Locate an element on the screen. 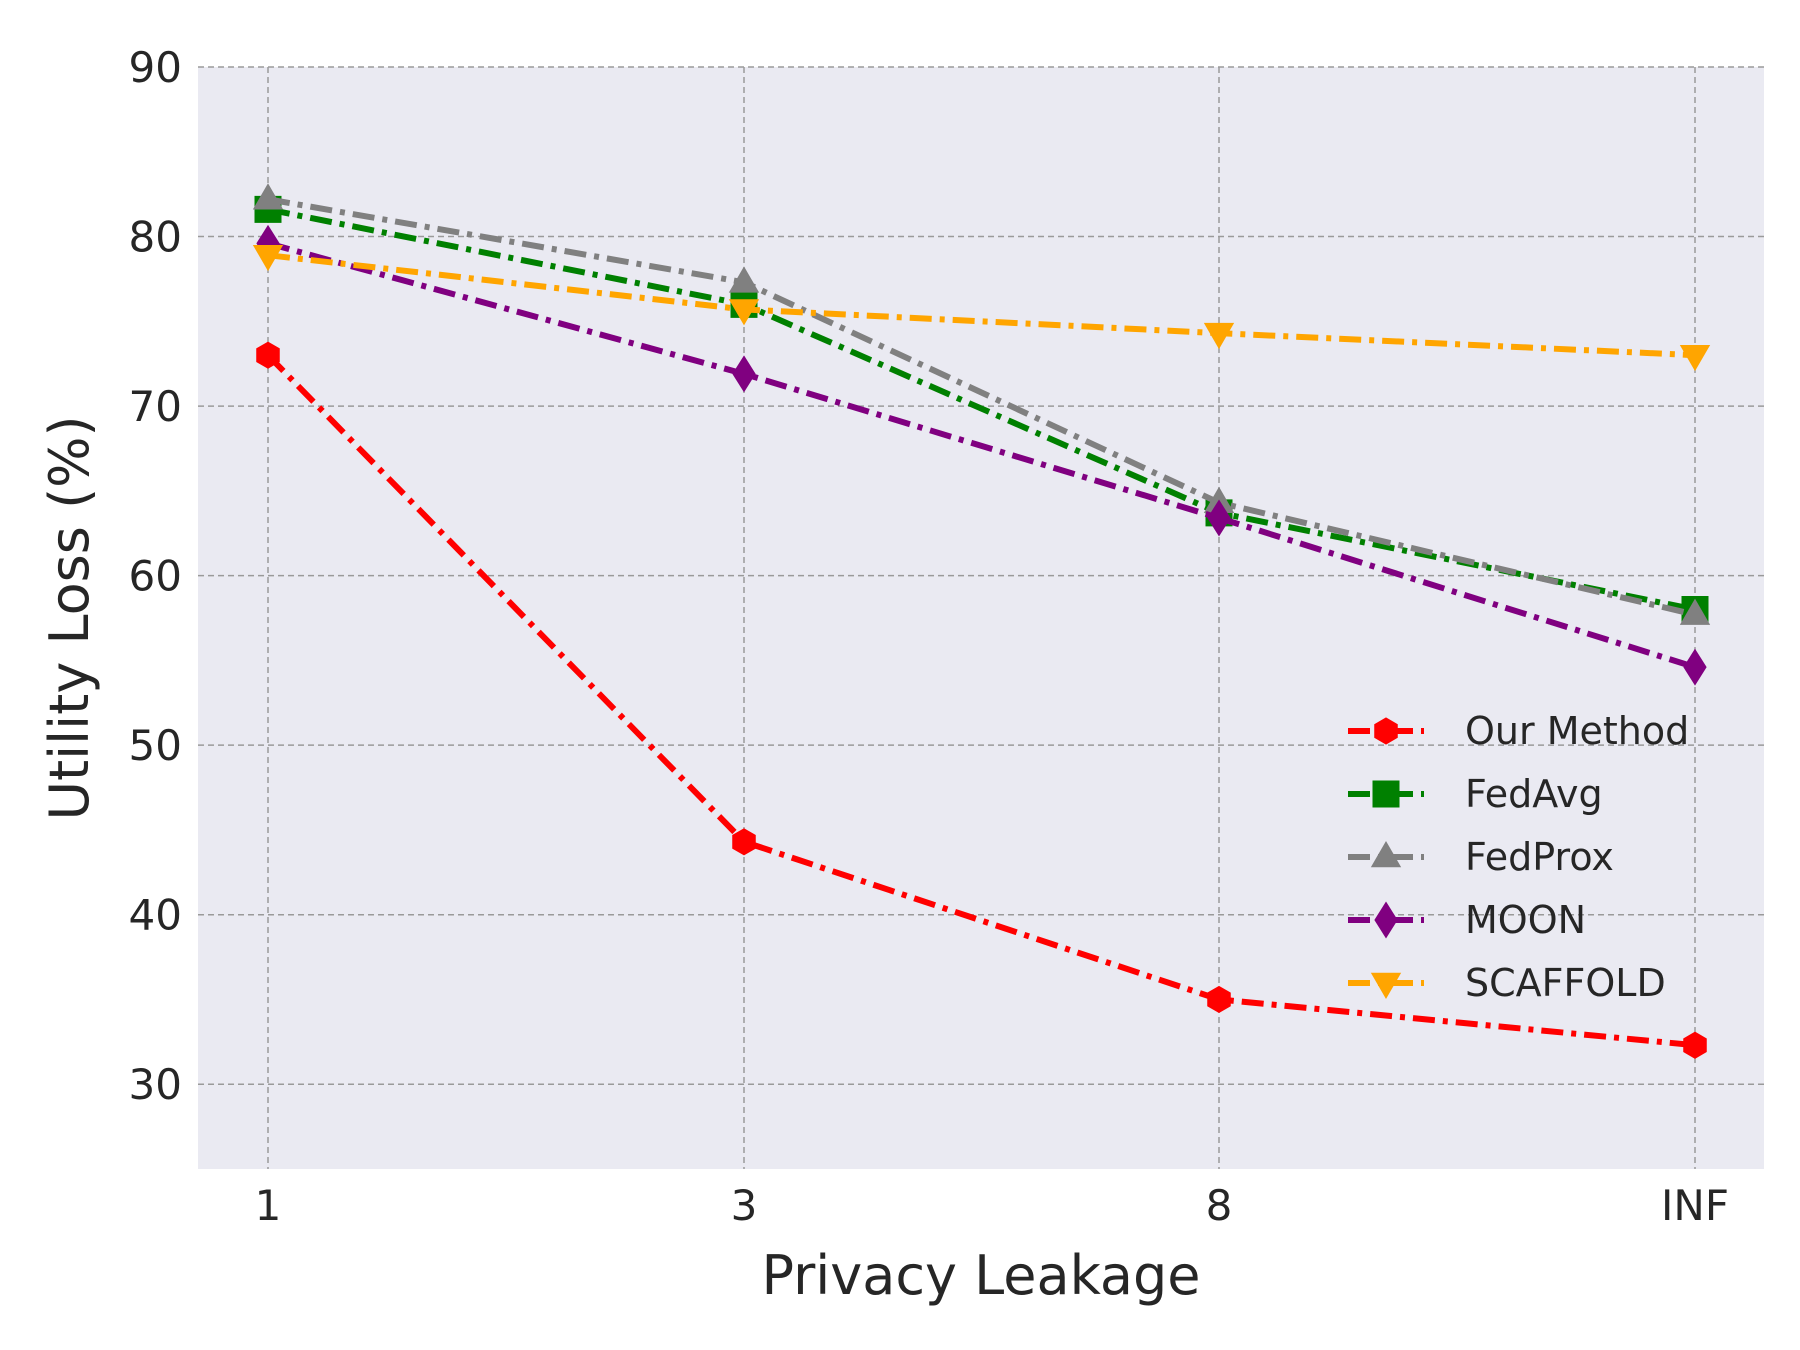  legend-label: Our Method is located at coordinates (1577, 731).